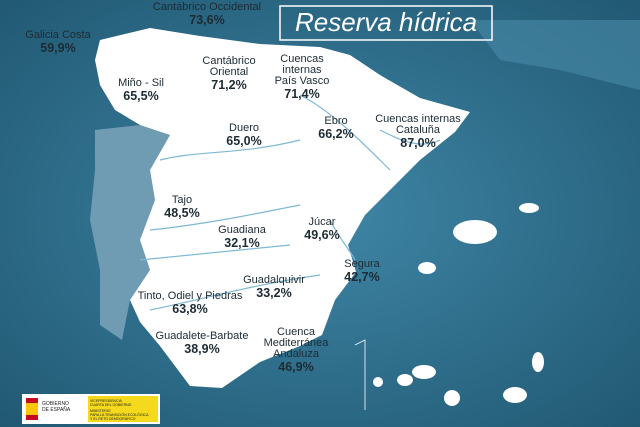 Image resolution: width=640 pixels, height=427 pixels. Describe the element at coordinates (418, 119) in the screenshot. I see `region-name: Cuencas internas` at that location.